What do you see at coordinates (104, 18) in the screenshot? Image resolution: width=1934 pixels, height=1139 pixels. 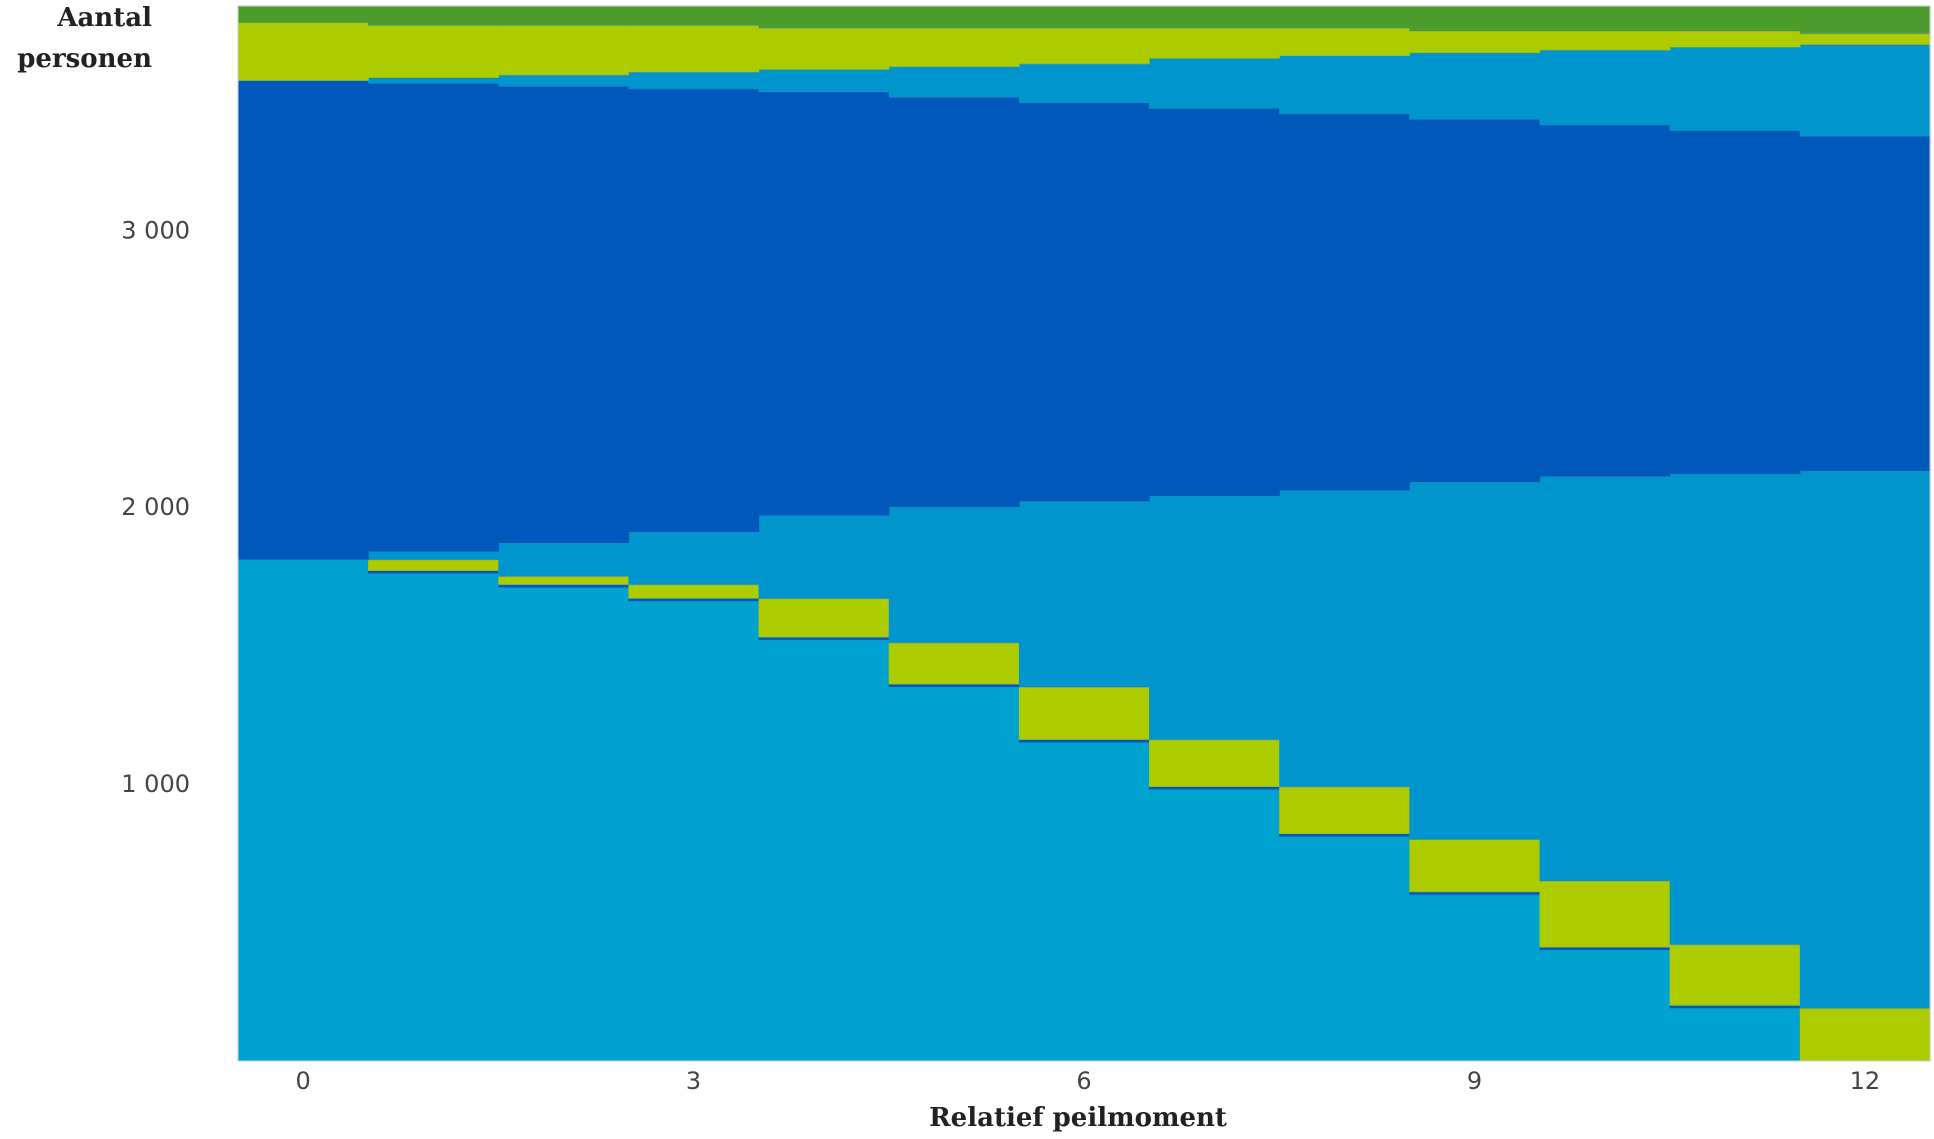 I see `y-axis-label-line1: Aantal` at bounding box center [104, 18].